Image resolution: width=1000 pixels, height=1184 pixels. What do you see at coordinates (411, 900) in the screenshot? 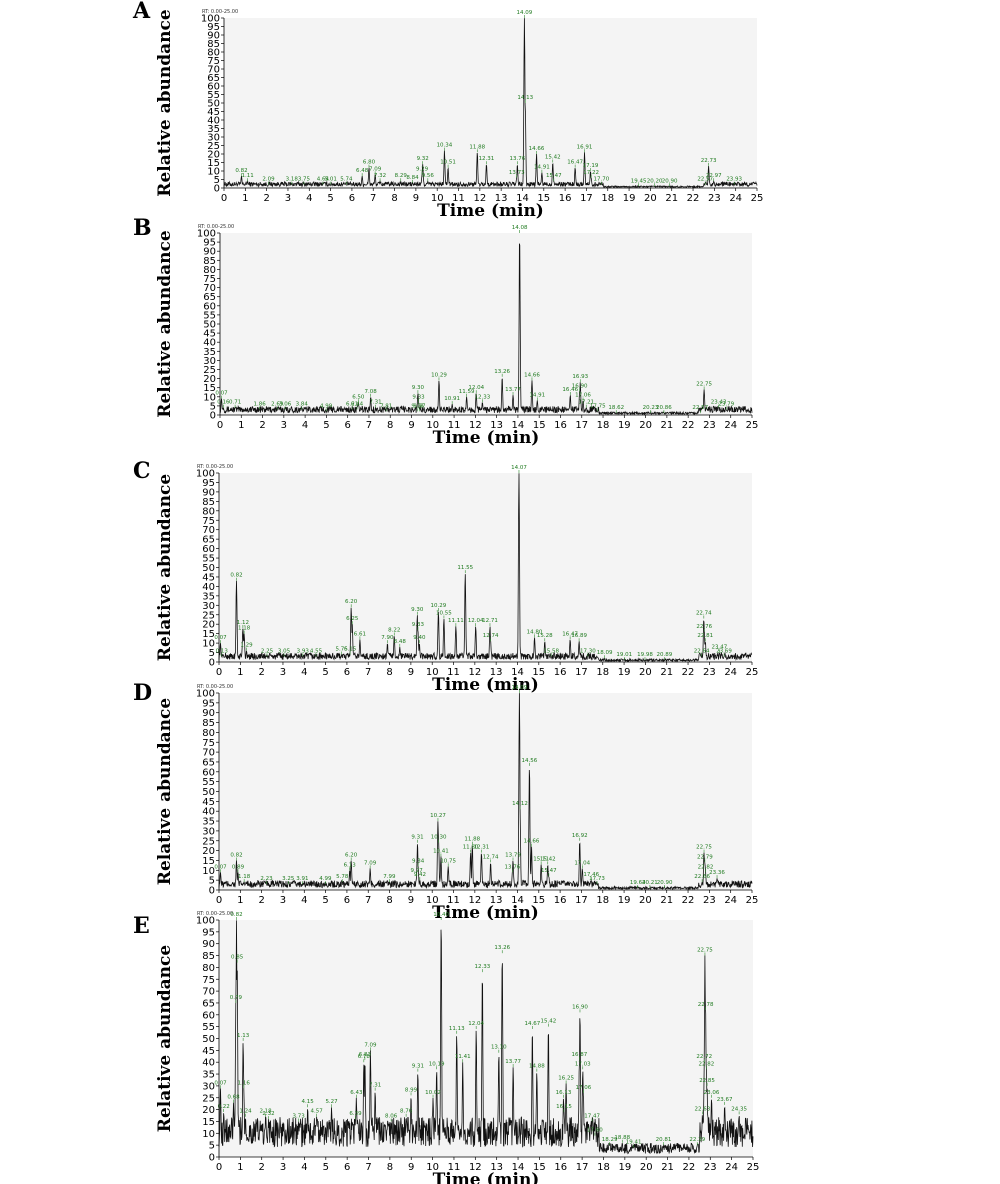
I see `x-tick-label: 9` at bounding box center [411, 900].